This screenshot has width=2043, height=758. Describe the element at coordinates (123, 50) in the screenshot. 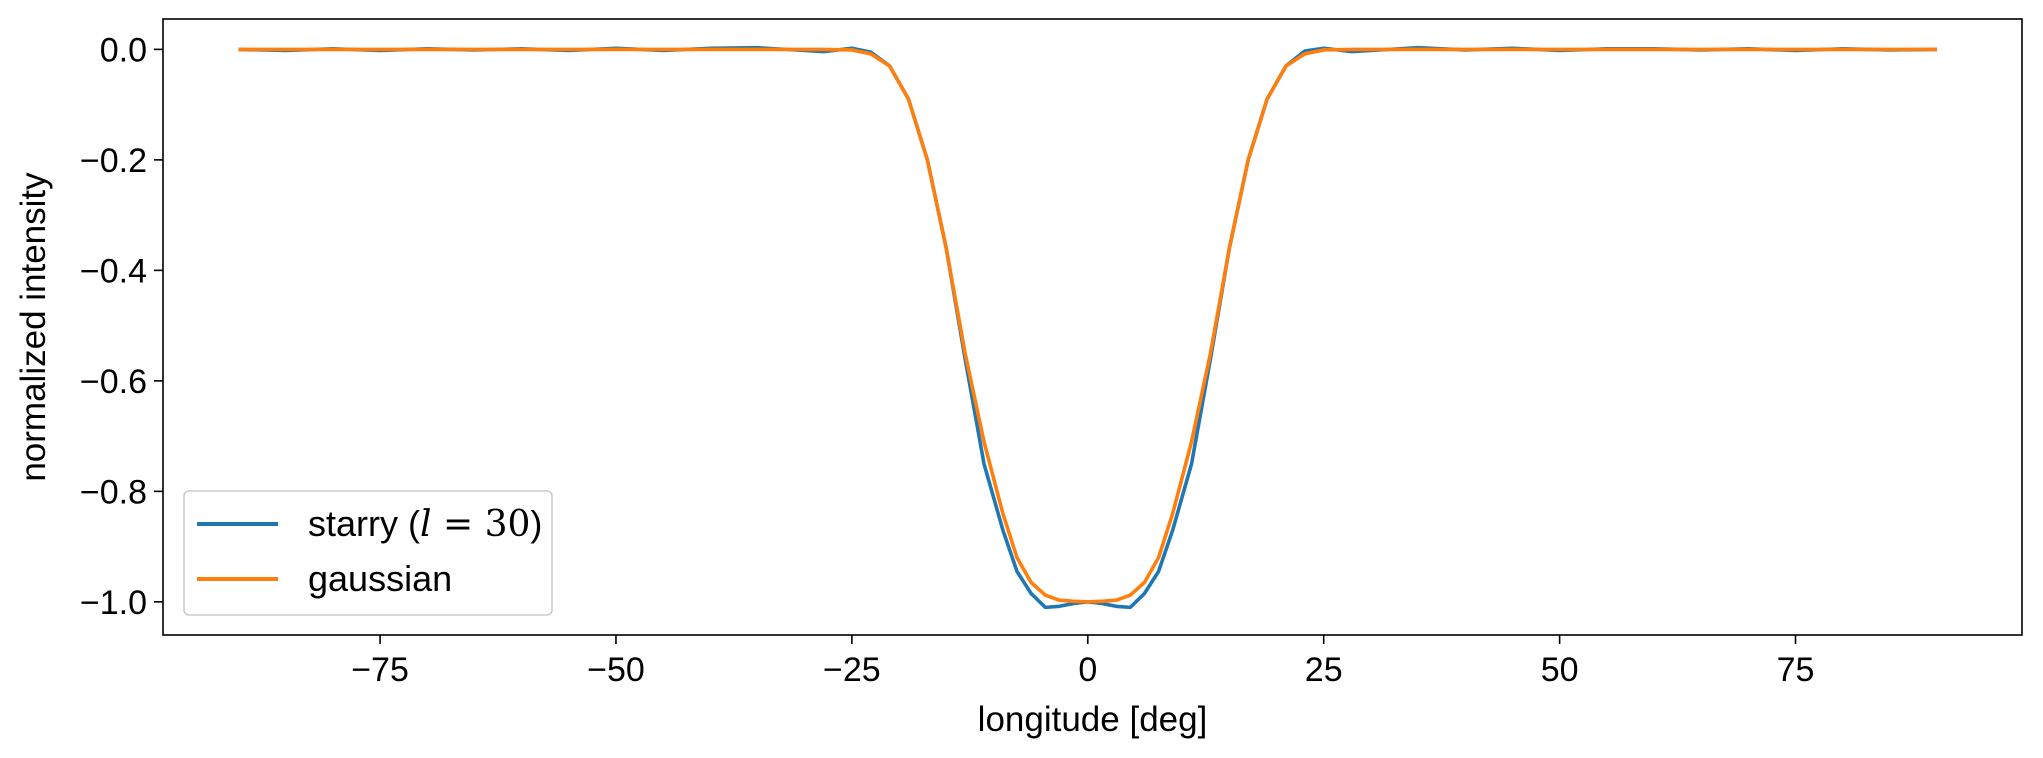

I see `y-tick-label: 0.0` at that location.